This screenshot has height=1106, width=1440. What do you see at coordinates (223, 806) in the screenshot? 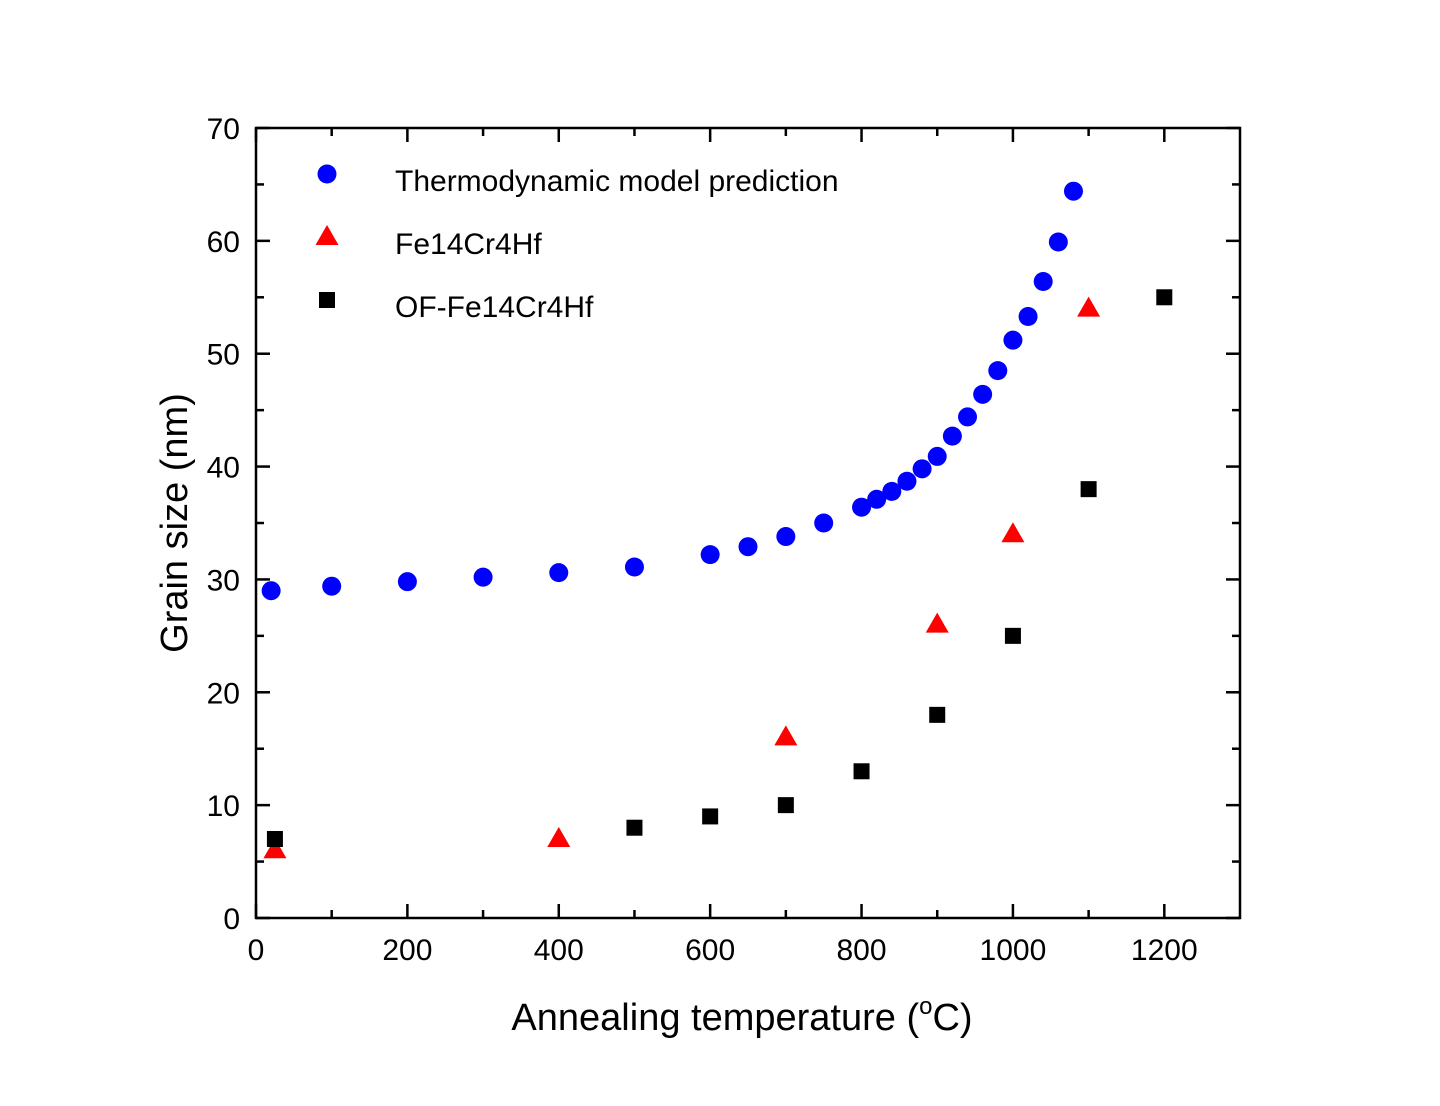
I see `y-tick-label: 10` at bounding box center [223, 806].